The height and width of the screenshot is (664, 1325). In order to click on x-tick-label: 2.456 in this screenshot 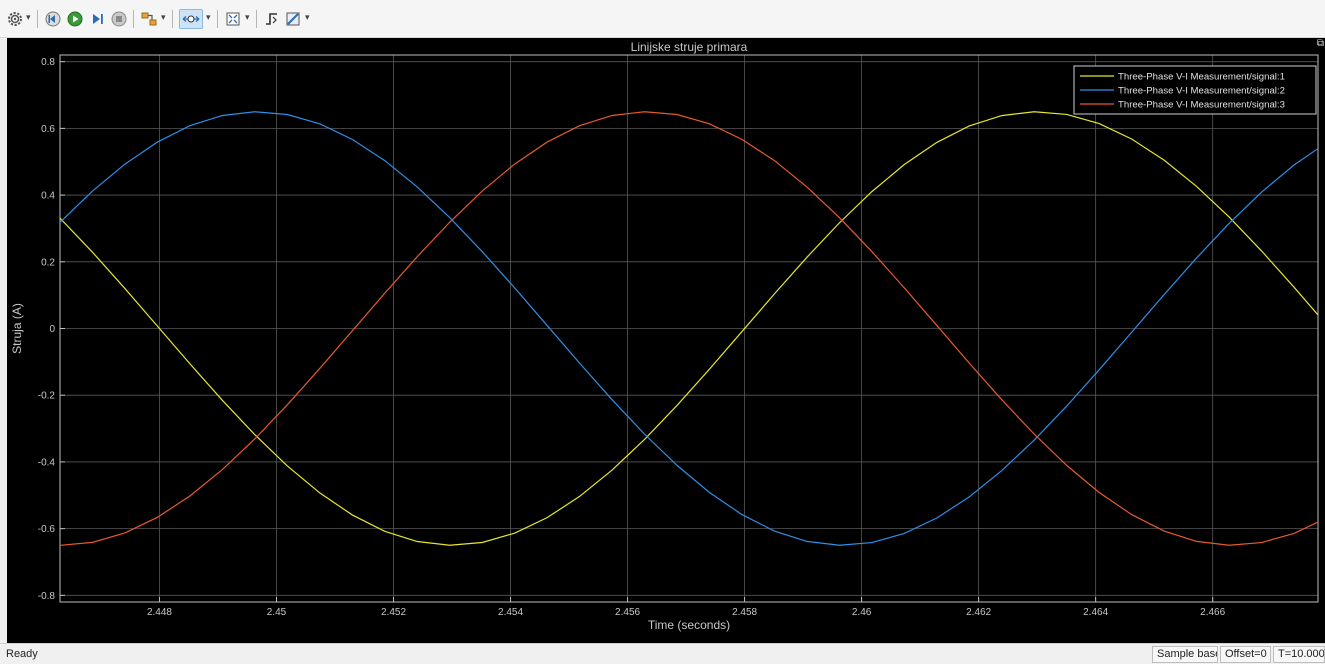, I will do `click(627, 612)`.